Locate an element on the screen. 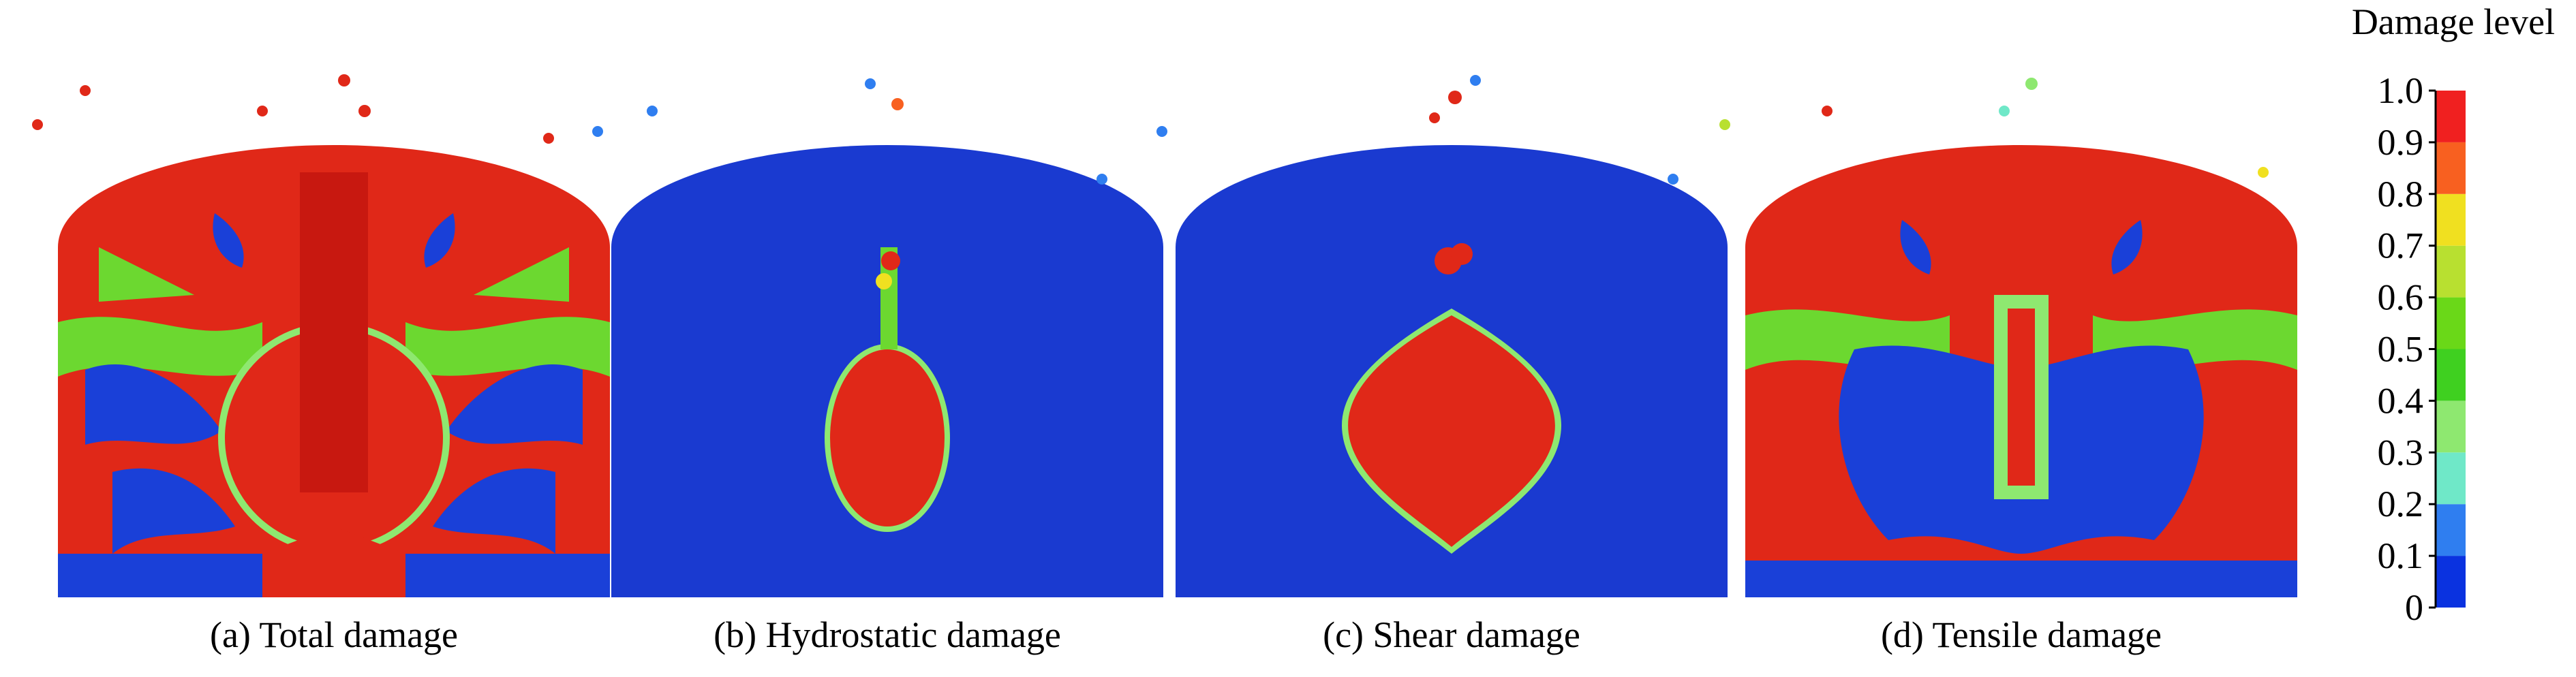  caption: (b) Hydrostatic damage is located at coordinates (887, 634).